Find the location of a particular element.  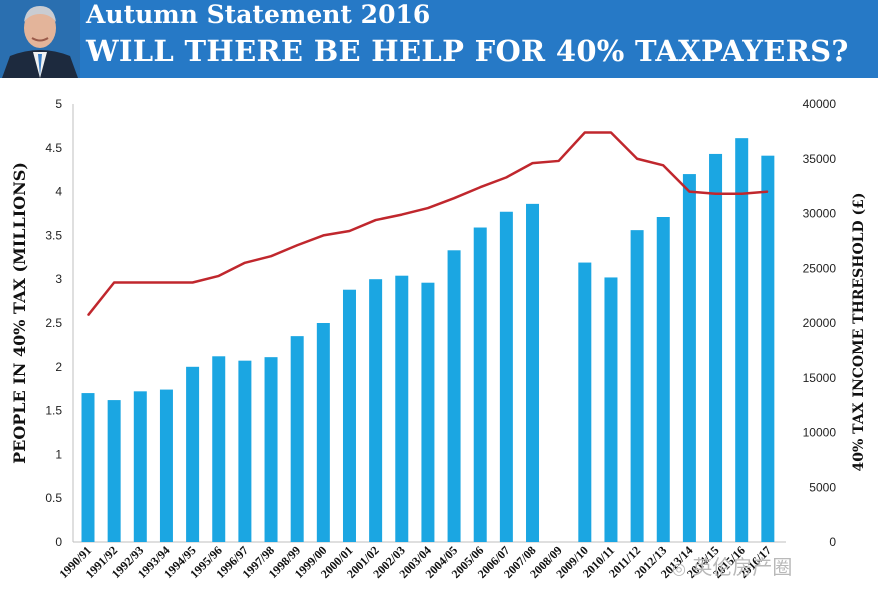

bar-2015/16 is located at coordinates (742, 340).